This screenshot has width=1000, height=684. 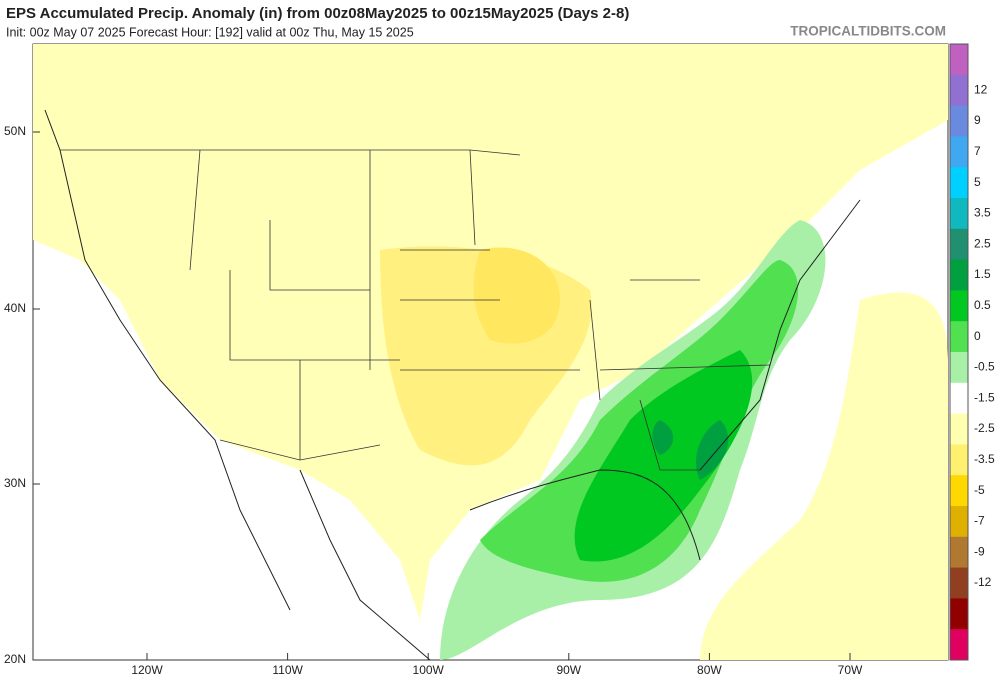 I want to click on colorbar-label: -12, so click(x=983, y=582).